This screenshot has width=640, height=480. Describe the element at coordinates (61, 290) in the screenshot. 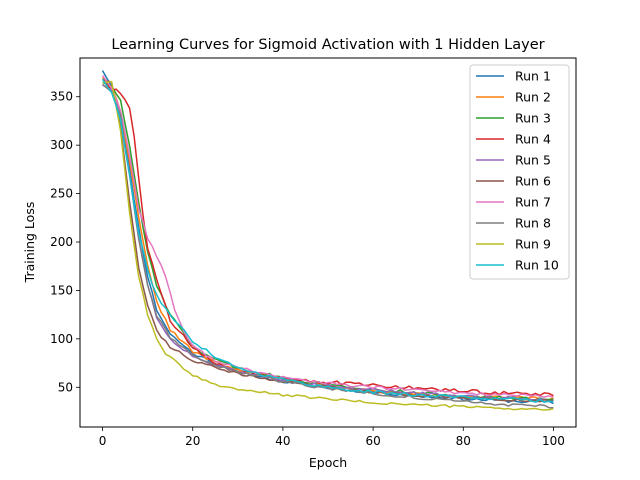

I see `y-tick-label: 150` at that location.